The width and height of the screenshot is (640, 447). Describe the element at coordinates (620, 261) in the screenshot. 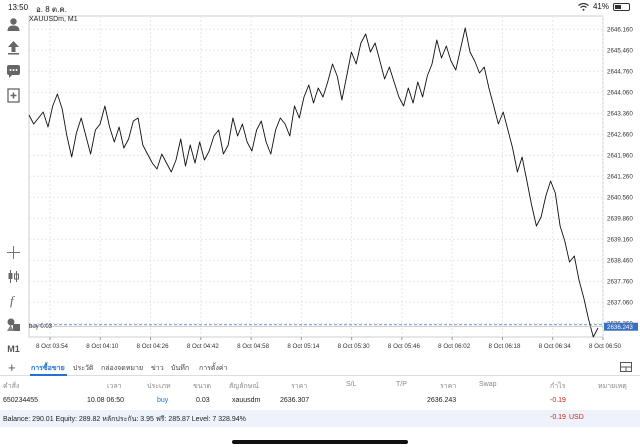

I see `y-tick-label: 2638.460` at that location.